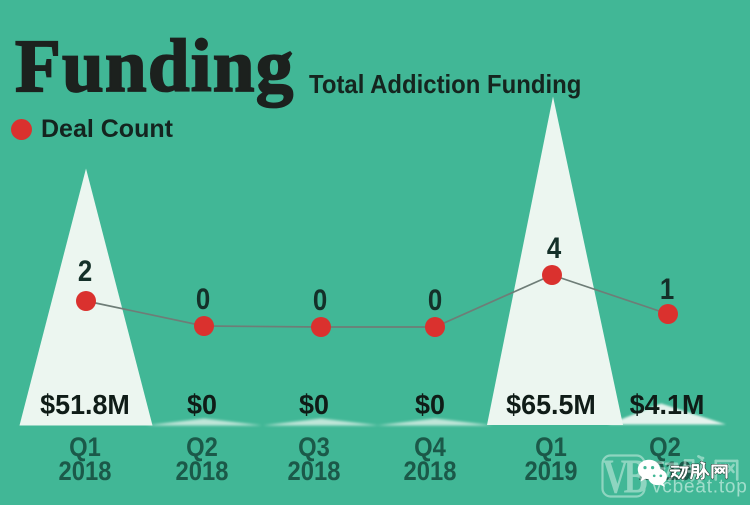 The width and height of the screenshot is (750, 505). What do you see at coordinates (700, 487) in the screenshot?
I see `svg-text: vcbeat.top` at bounding box center [700, 487].